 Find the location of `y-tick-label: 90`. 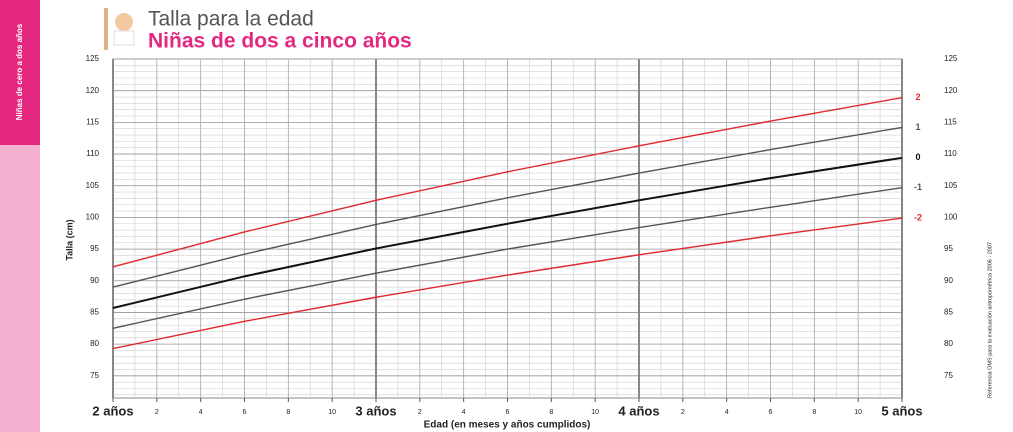

y-tick-label: 90 is located at coordinates (94, 280).